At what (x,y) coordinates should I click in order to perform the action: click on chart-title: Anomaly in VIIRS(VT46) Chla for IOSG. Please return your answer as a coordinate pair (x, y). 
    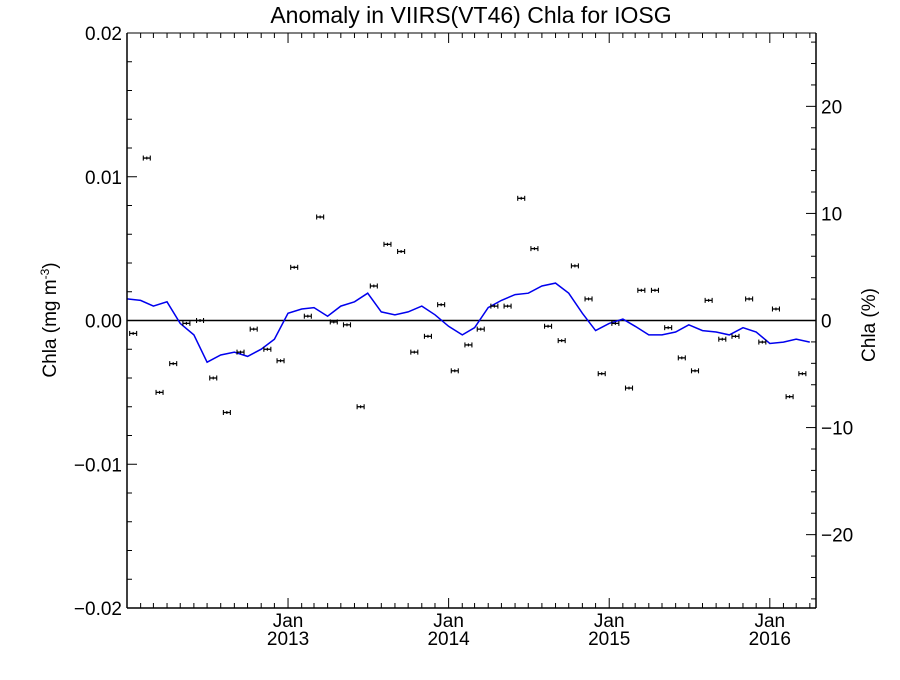
    Looking at the image, I should click on (470, 15).